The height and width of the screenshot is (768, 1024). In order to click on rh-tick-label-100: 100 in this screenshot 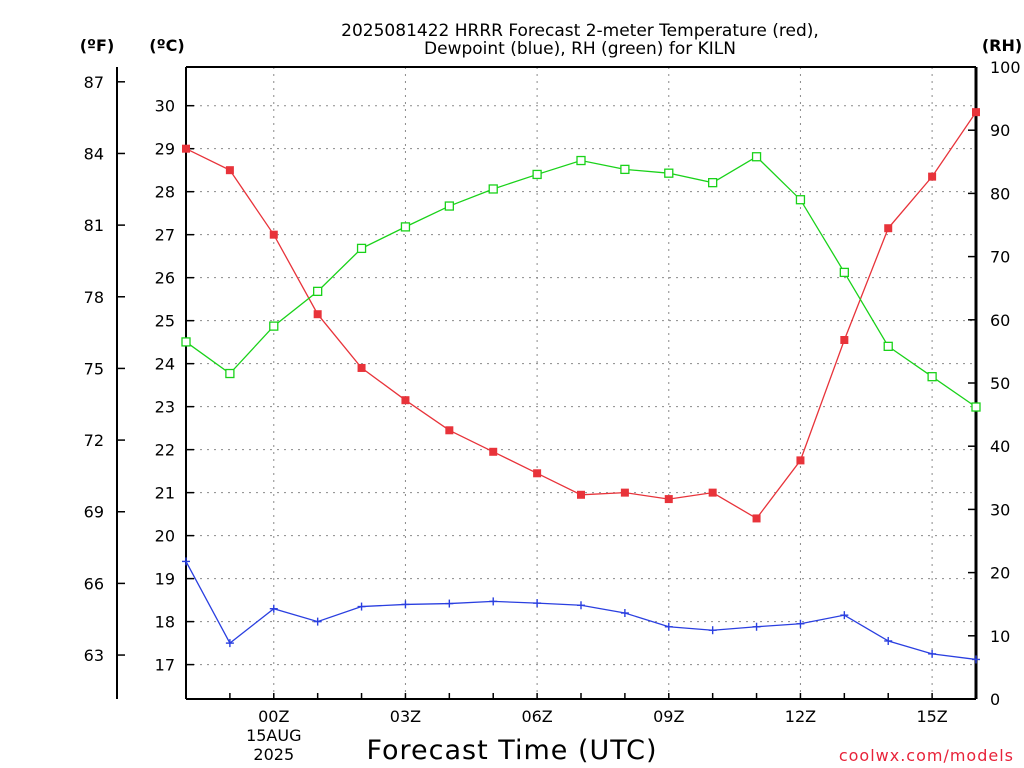, I will do `click(1005, 67)`.